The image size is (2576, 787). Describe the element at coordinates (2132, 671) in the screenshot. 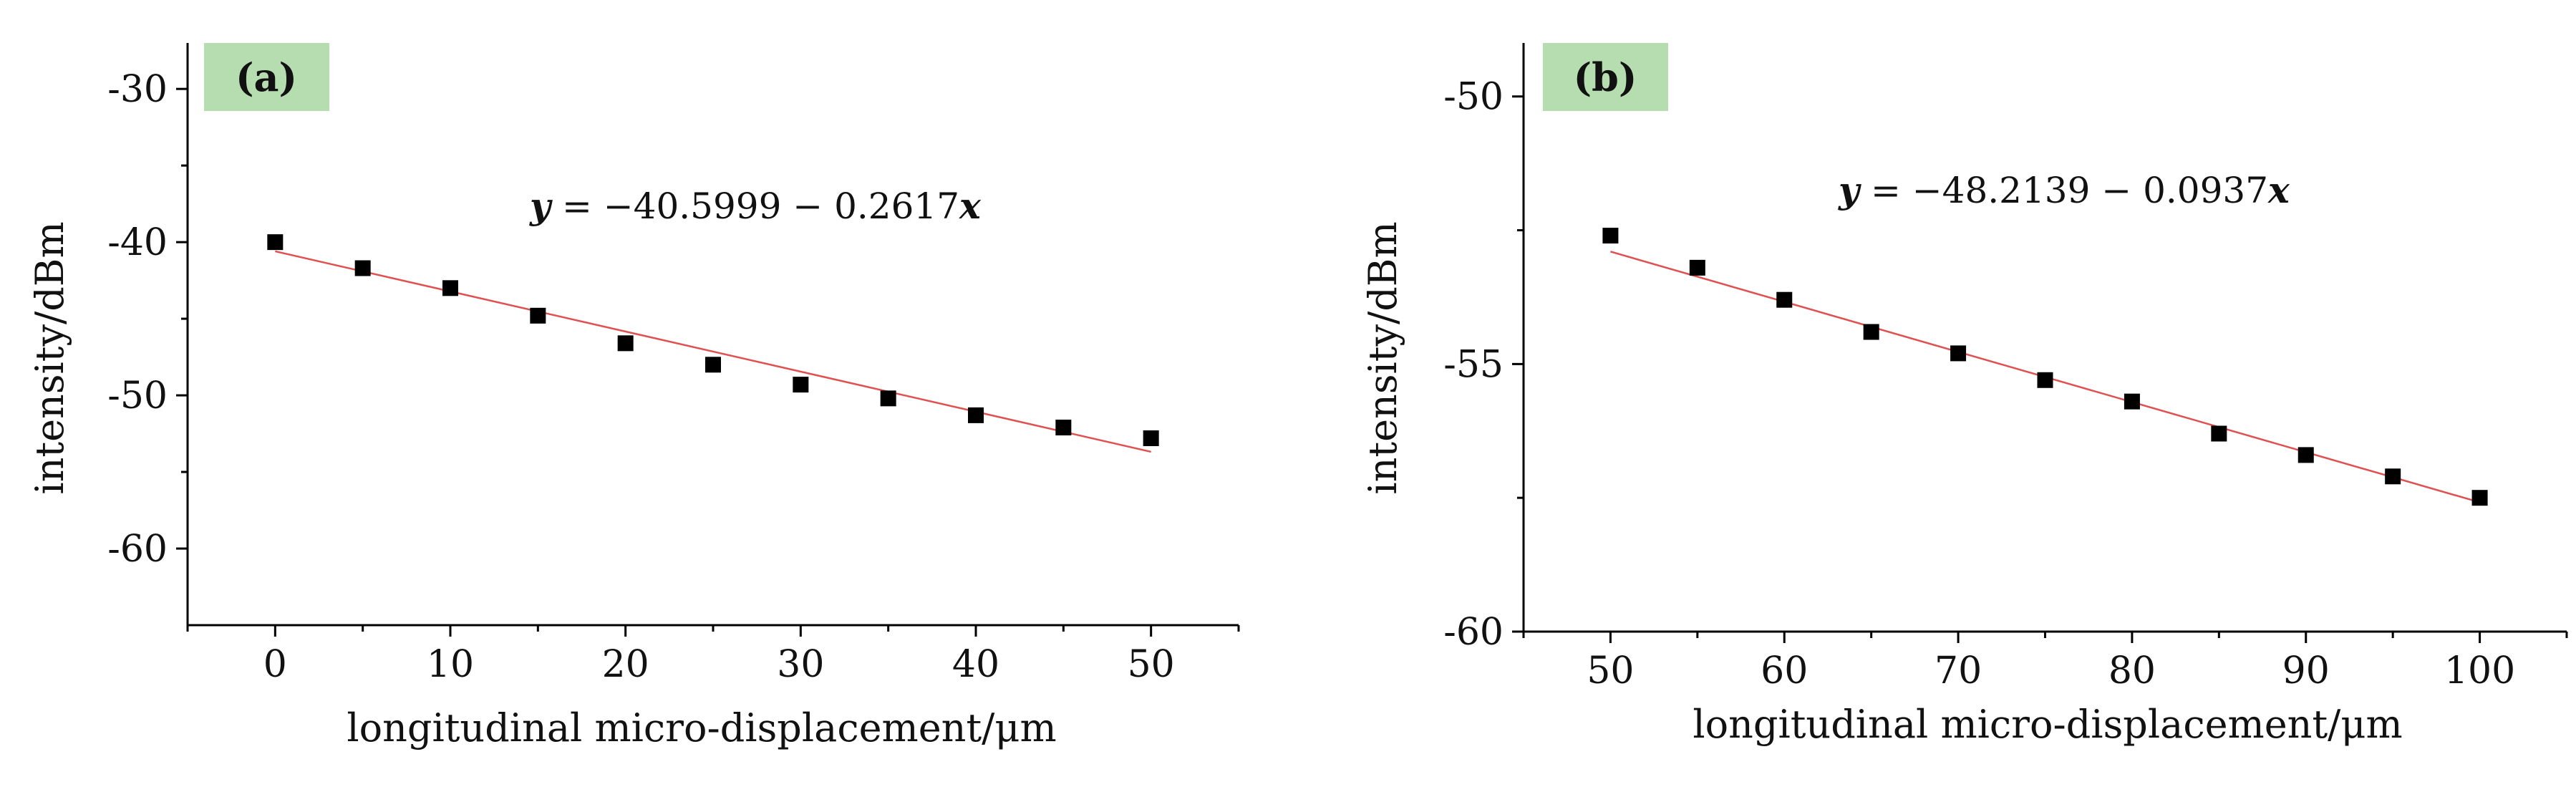

I see `x-tick-label: 80` at that location.